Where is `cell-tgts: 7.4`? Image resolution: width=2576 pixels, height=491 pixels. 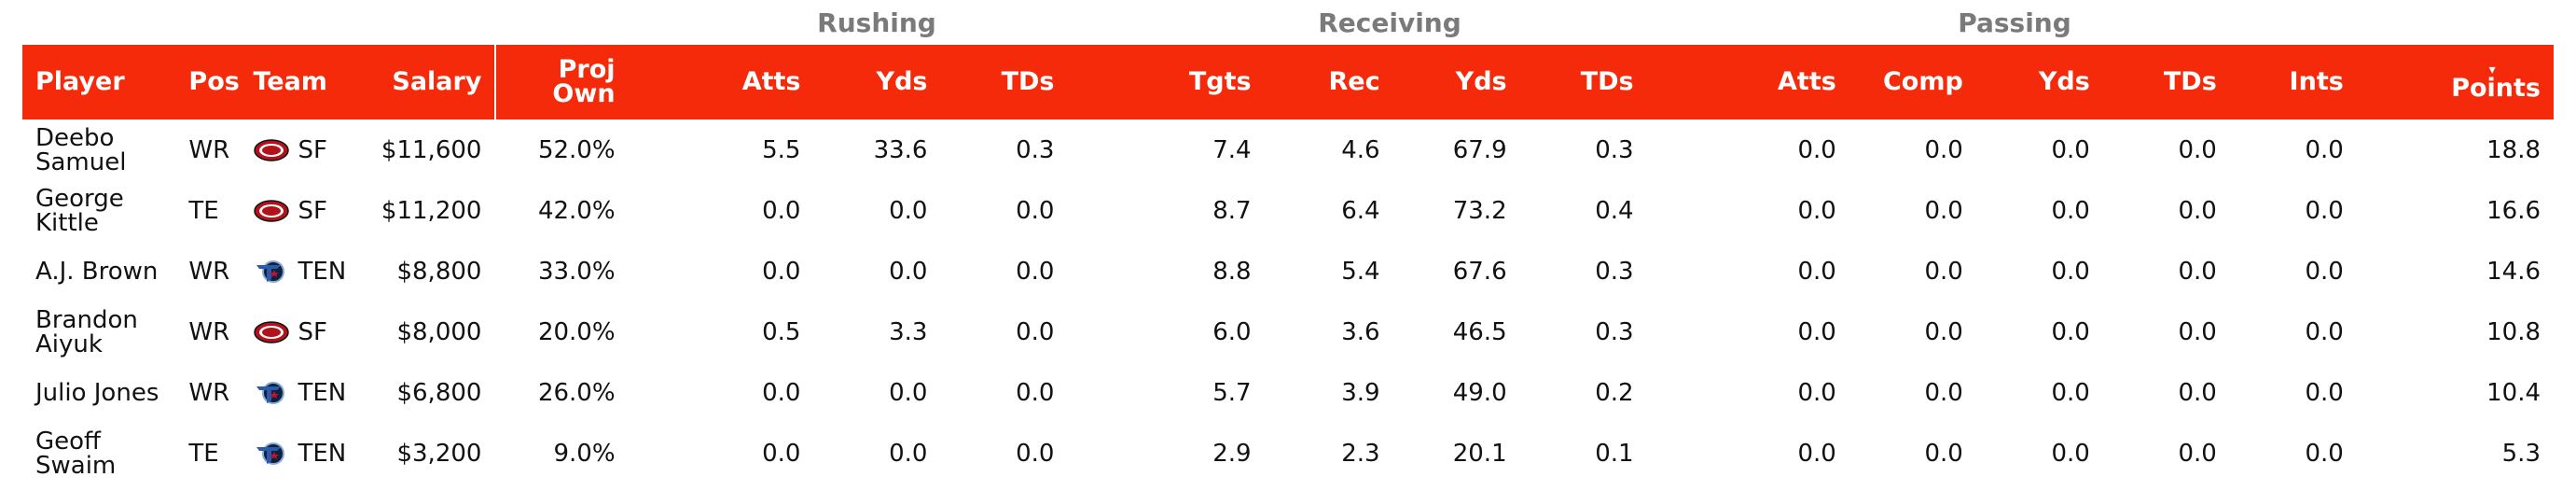
cell-tgts: 7.4 is located at coordinates (1232, 149).